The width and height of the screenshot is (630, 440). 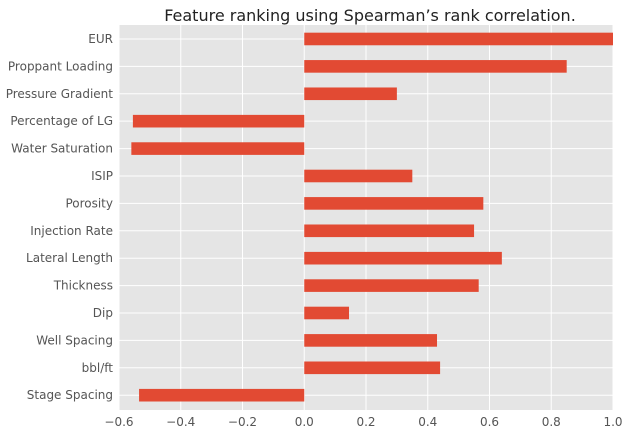 I want to click on x-tick-label: −0.6, so click(x=118, y=422).